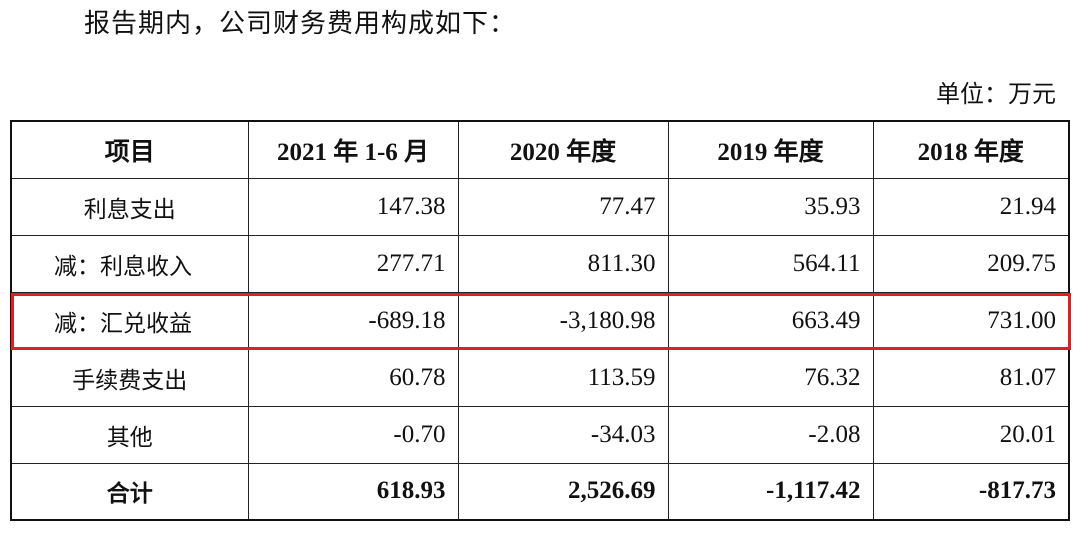 The height and width of the screenshot is (537, 1080). I want to click on cell-value: 35.93, so click(770, 206).